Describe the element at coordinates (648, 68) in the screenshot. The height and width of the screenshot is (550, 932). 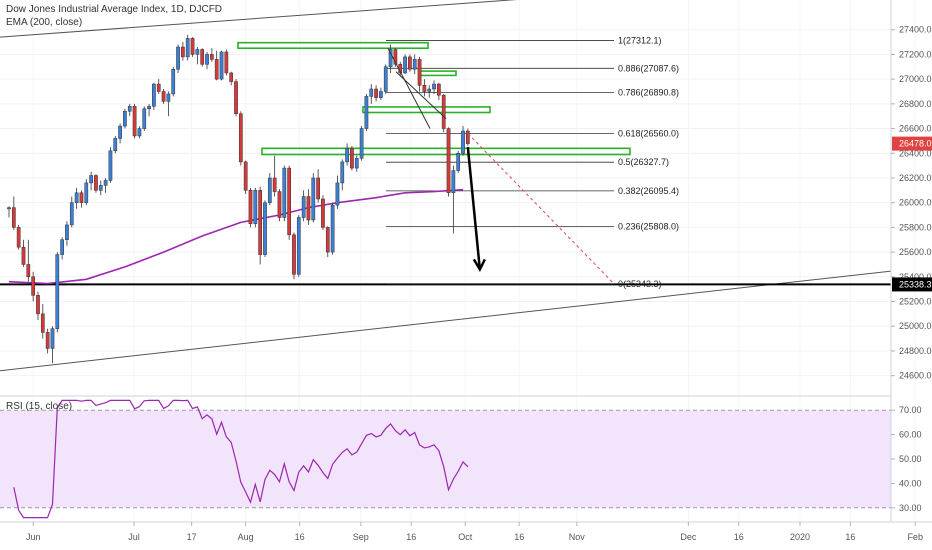
I see `fib-level-label: 0.886(27087.6)` at that location.